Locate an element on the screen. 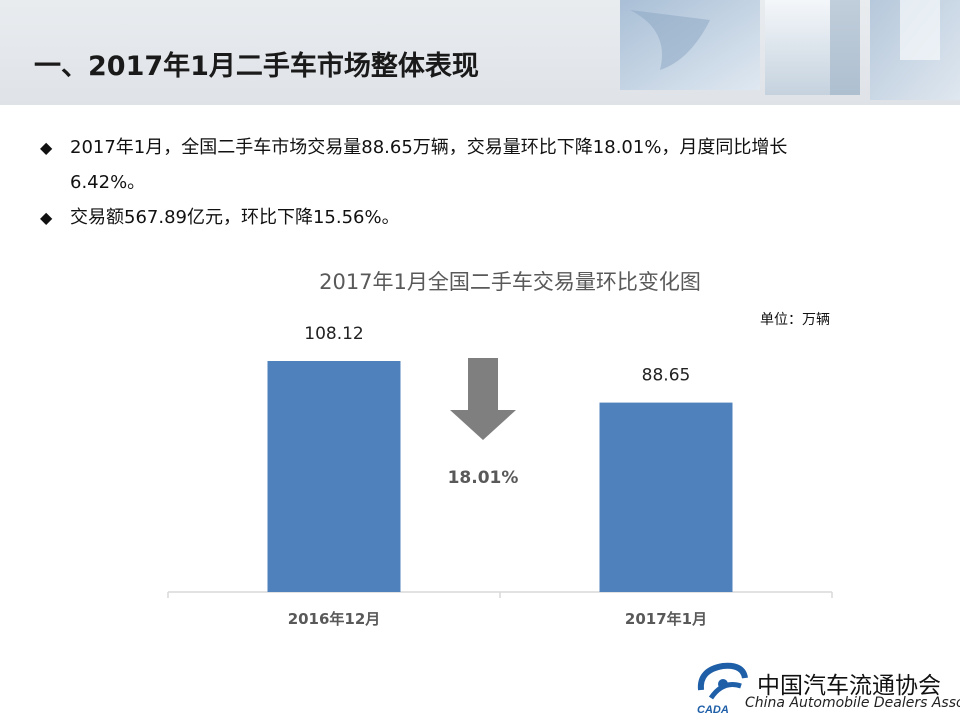 This screenshot has height=720, width=960. page-title: 一、2017年1月二手车市场整体表现 is located at coordinates (256, 66).